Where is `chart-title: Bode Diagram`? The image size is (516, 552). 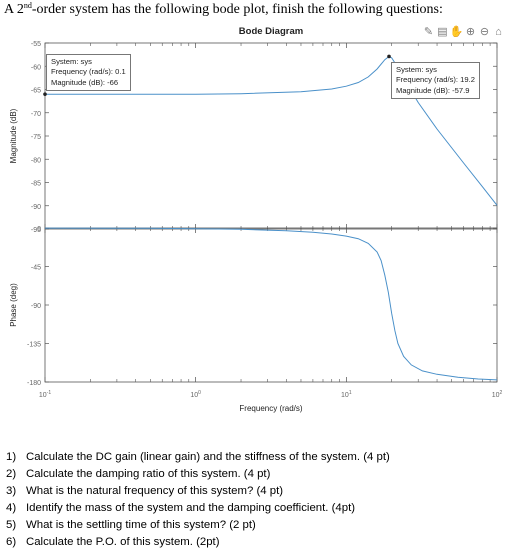 chart-title: Bode Diagram is located at coordinates (271, 31).